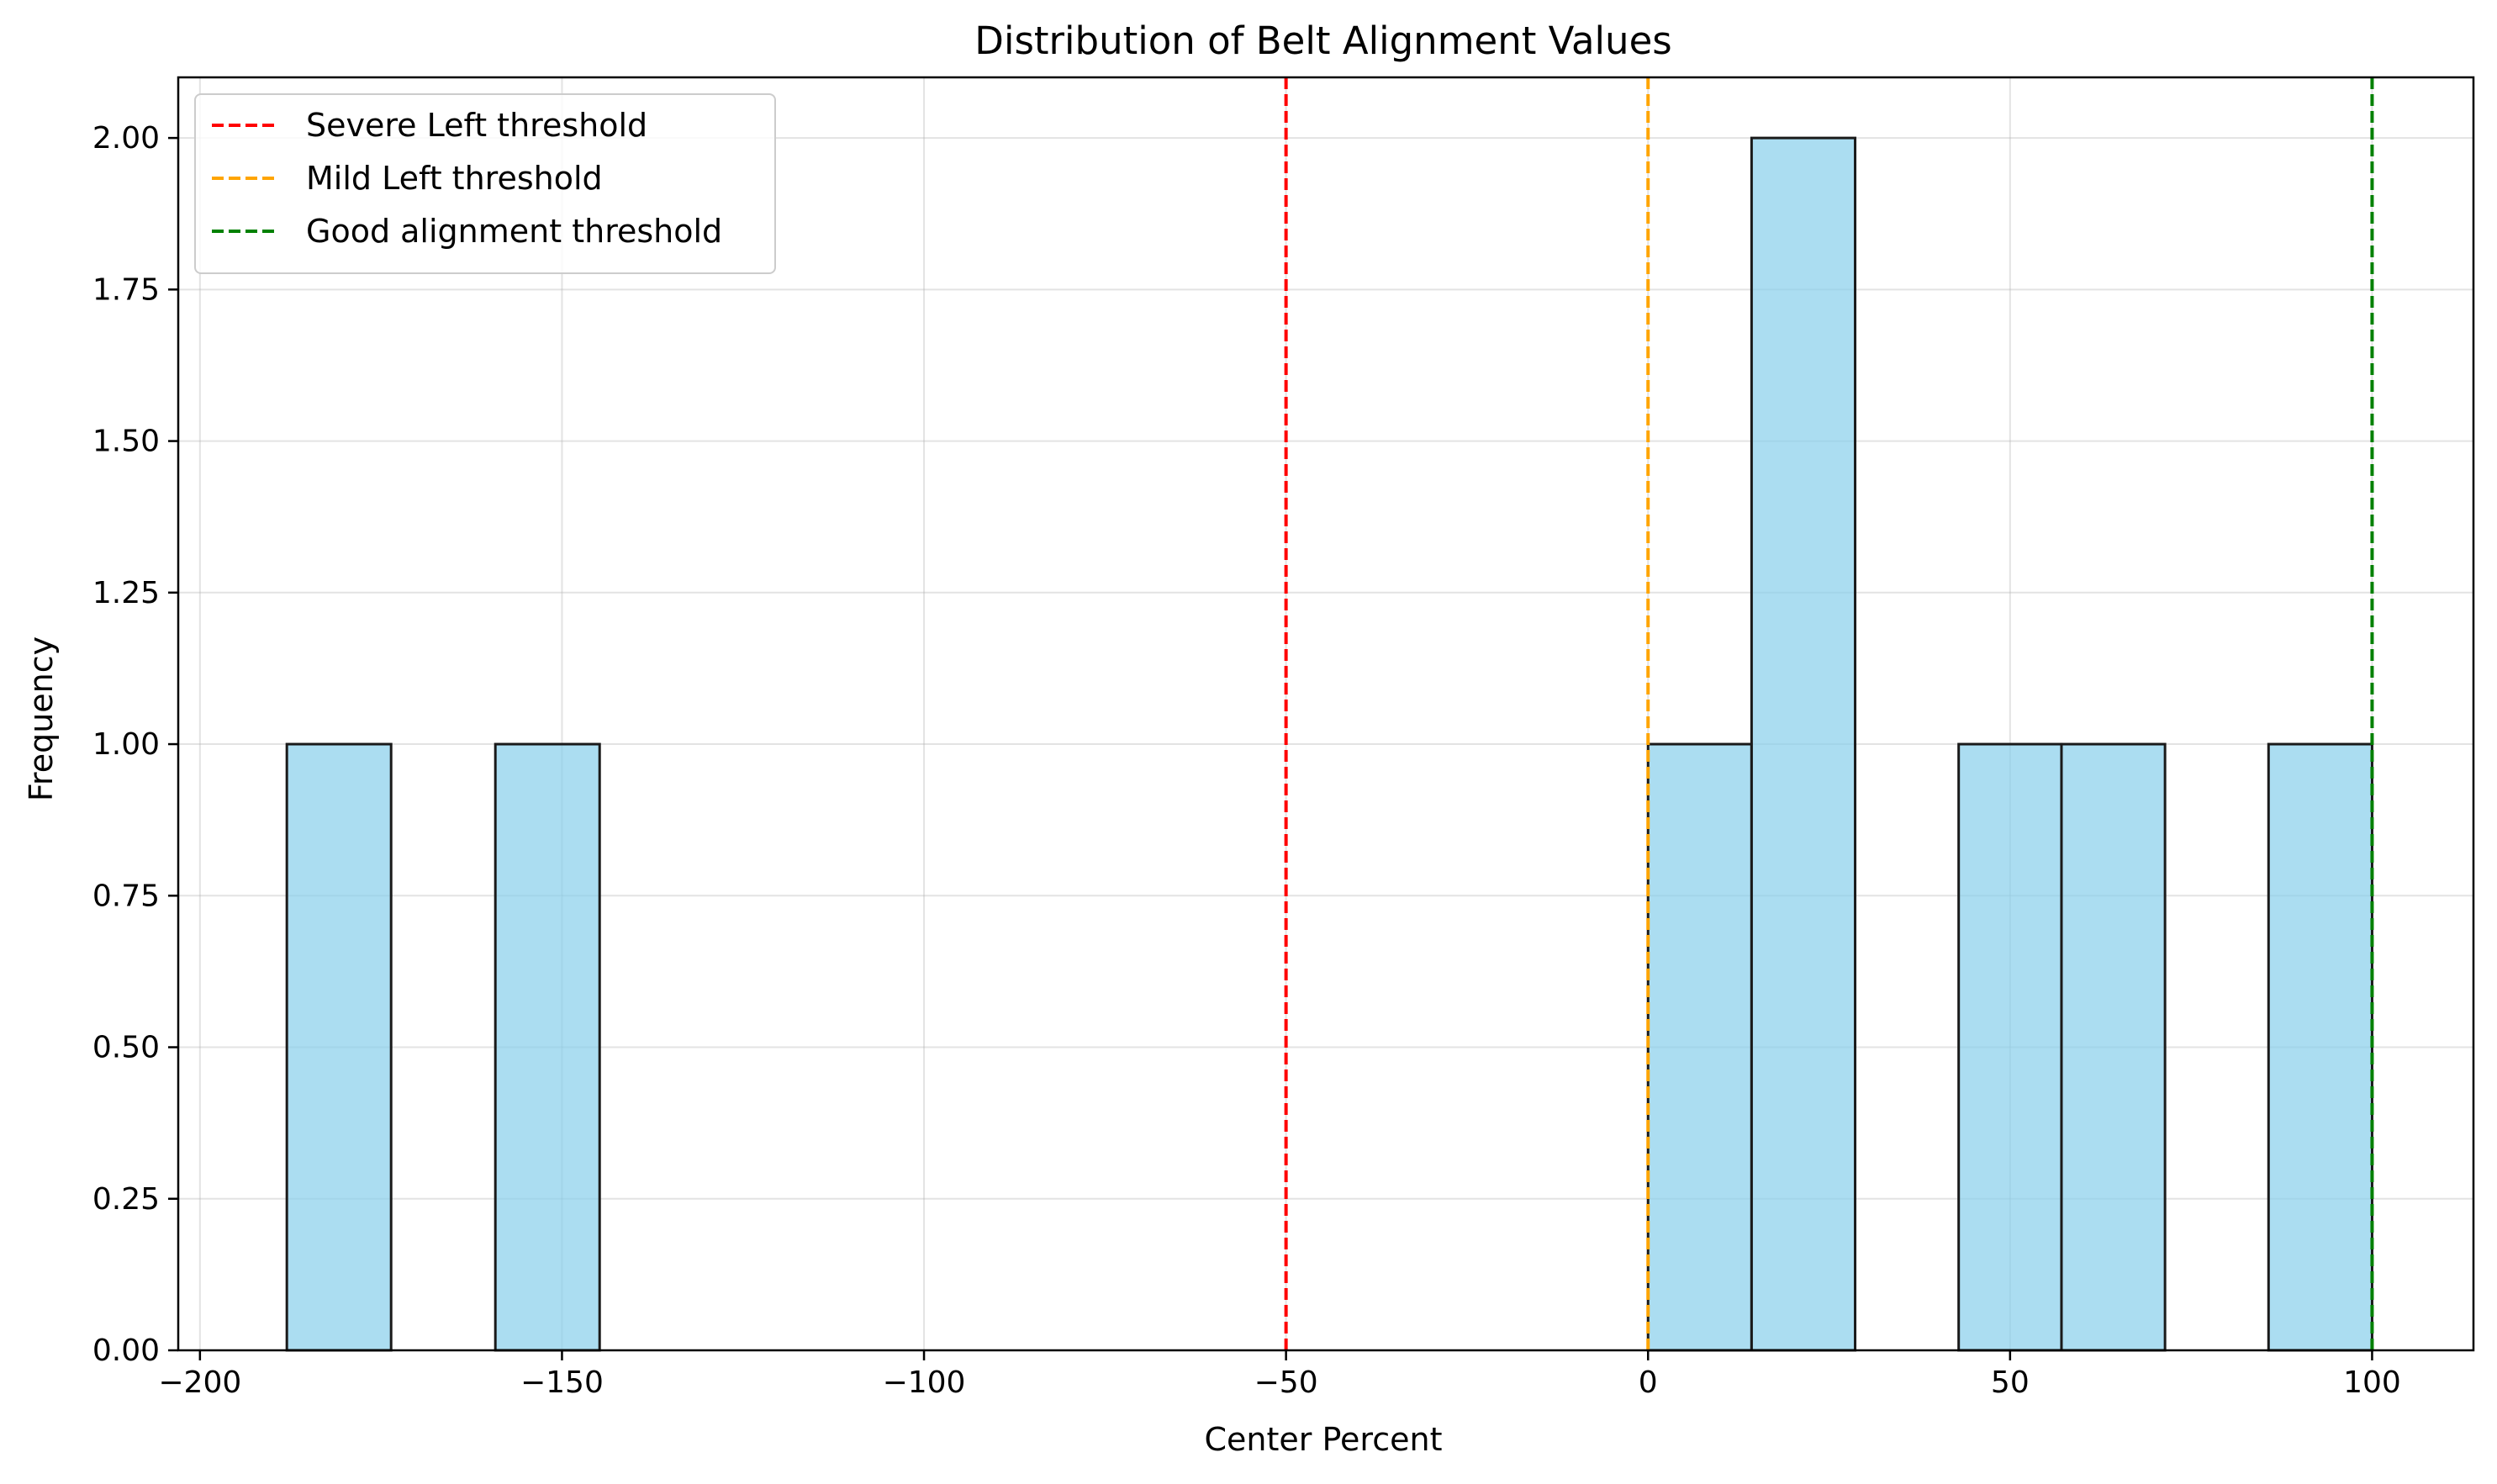 The width and height of the screenshot is (2497, 1484). Describe the element at coordinates (562, 1382) in the screenshot. I see `x-tick-label: −150` at that location.